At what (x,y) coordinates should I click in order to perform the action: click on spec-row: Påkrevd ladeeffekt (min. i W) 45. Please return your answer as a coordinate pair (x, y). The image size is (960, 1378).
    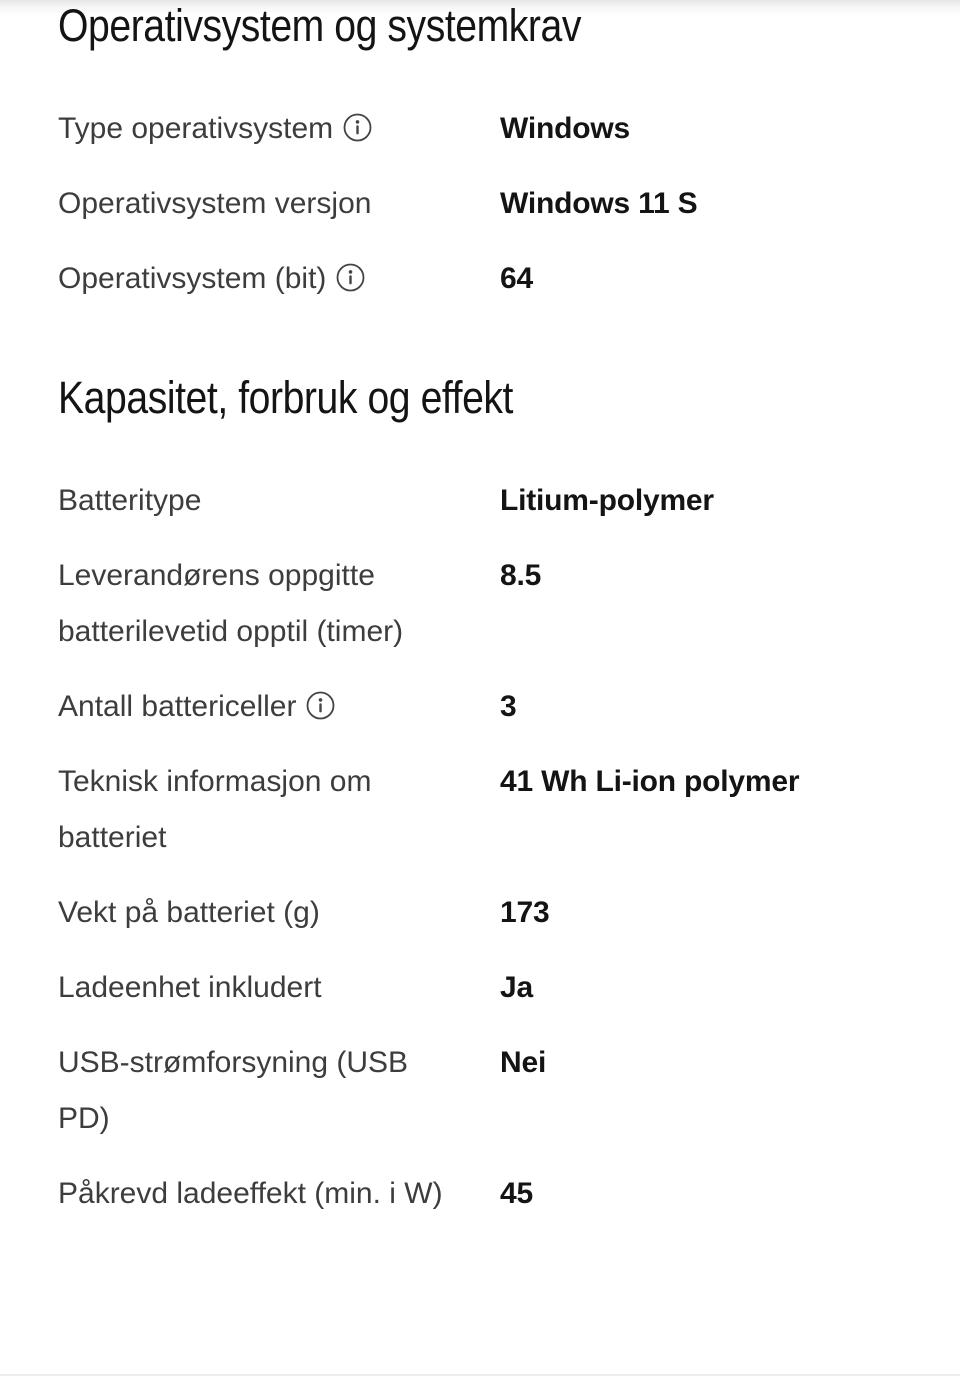
    Looking at the image, I should click on (480, 1194).